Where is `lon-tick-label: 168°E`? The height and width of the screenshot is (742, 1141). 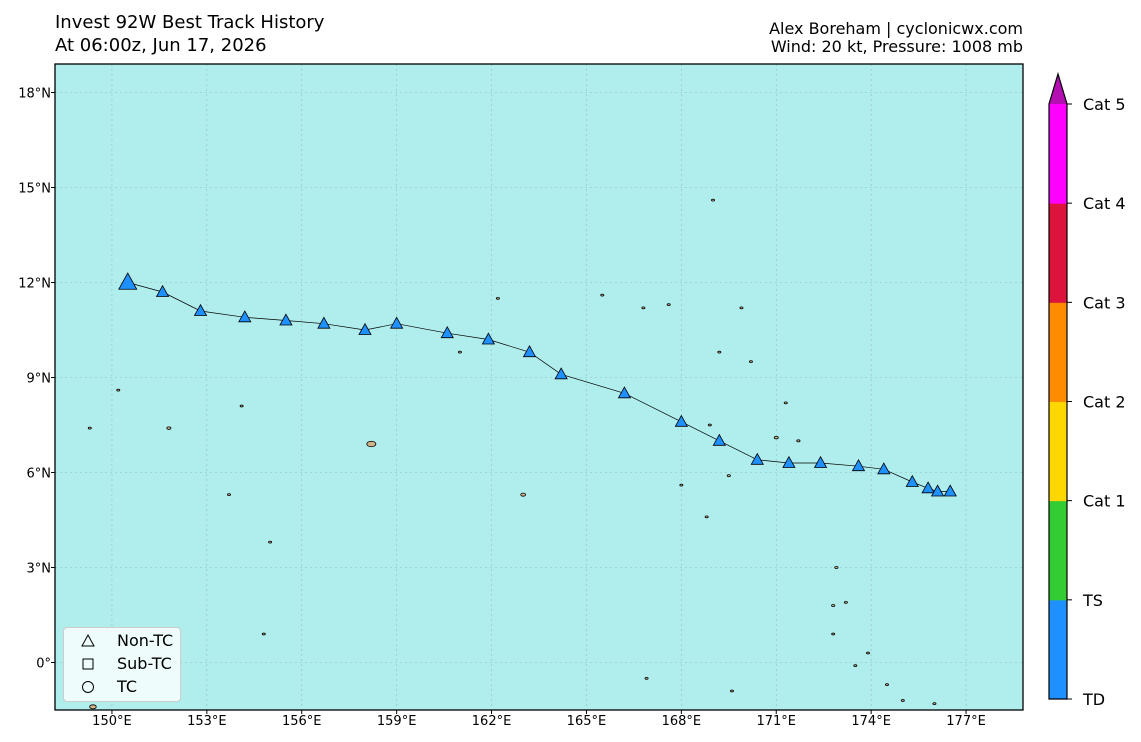 lon-tick-label: 168°E is located at coordinates (682, 721).